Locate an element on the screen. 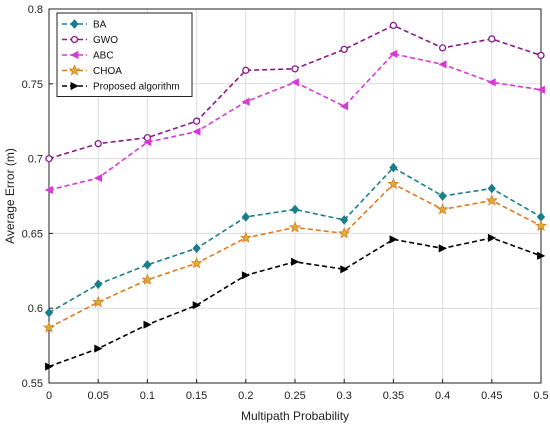  x-tick-label: 0.5 is located at coordinates (540, 396).